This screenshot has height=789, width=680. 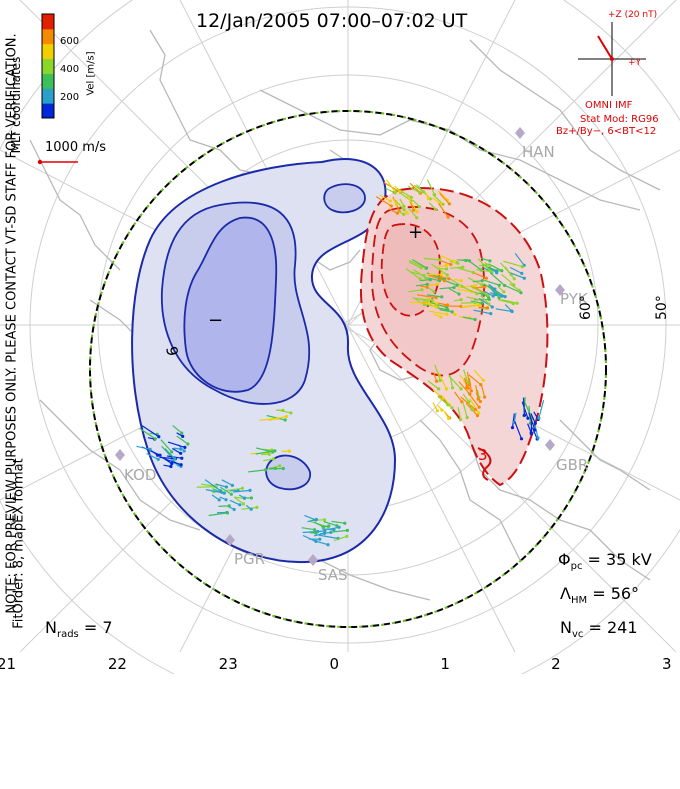 What do you see at coordinates (69, 97) in the screenshot?
I see `colorbar-tick-200: 200` at bounding box center [69, 97].